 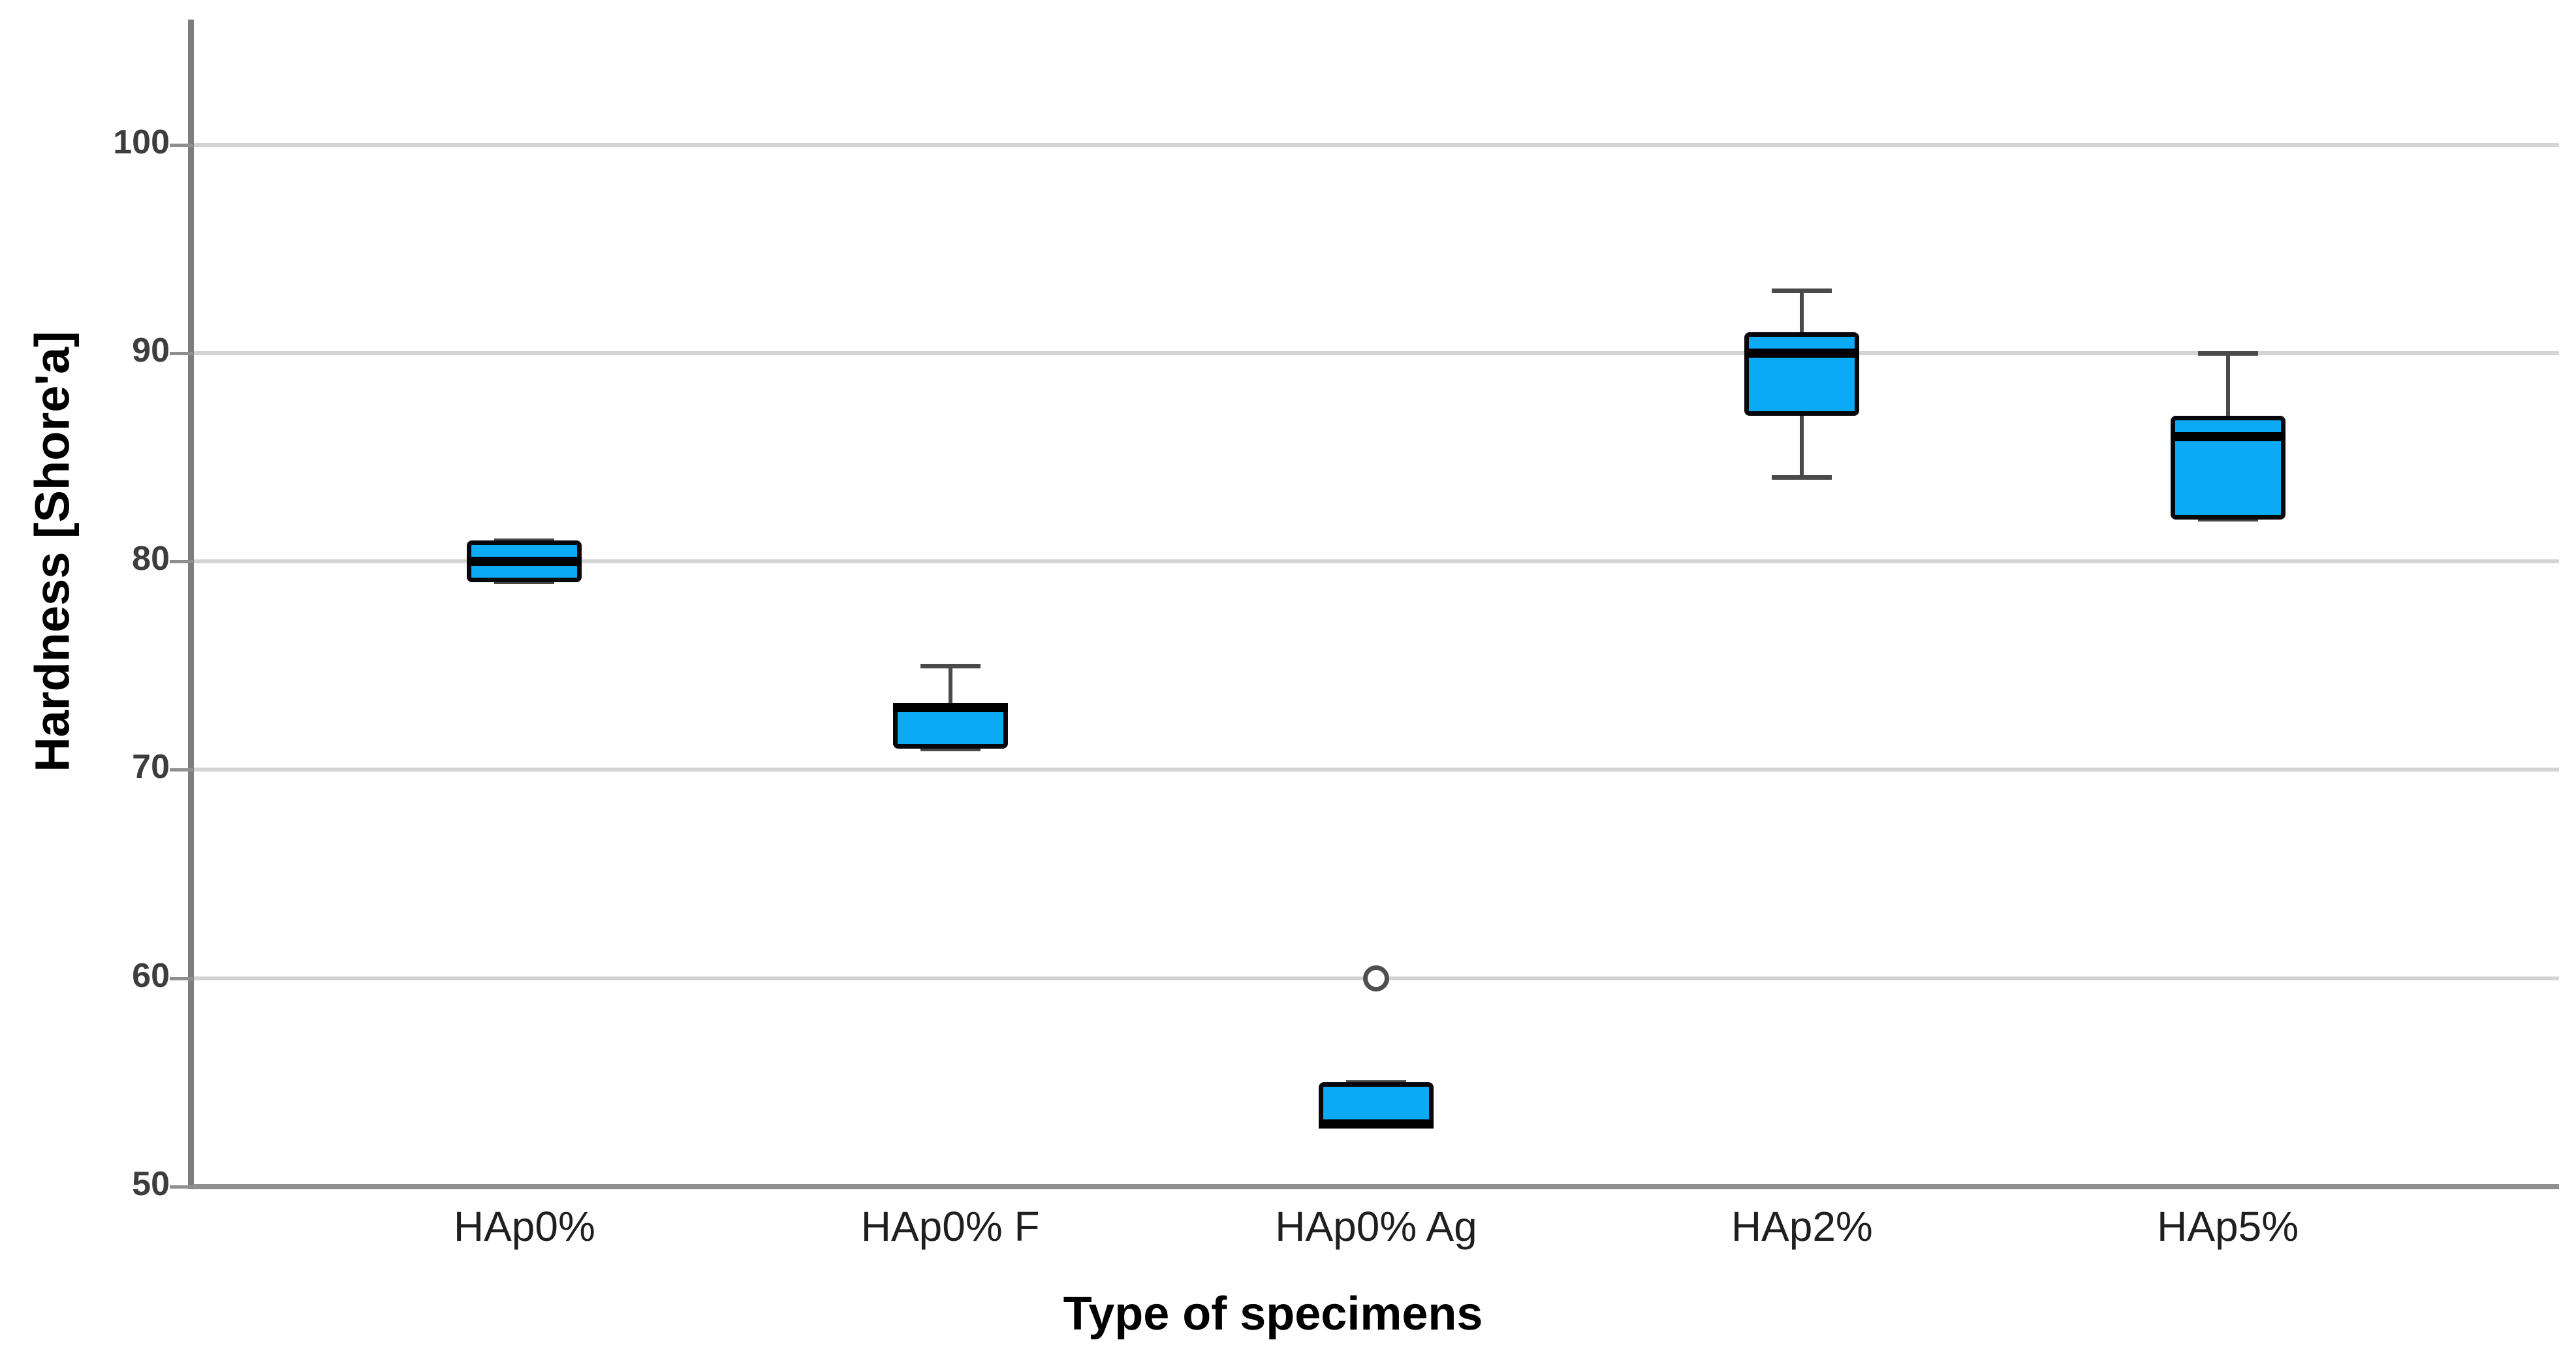 I want to click on box-HAp0% F, so click(x=950, y=728).